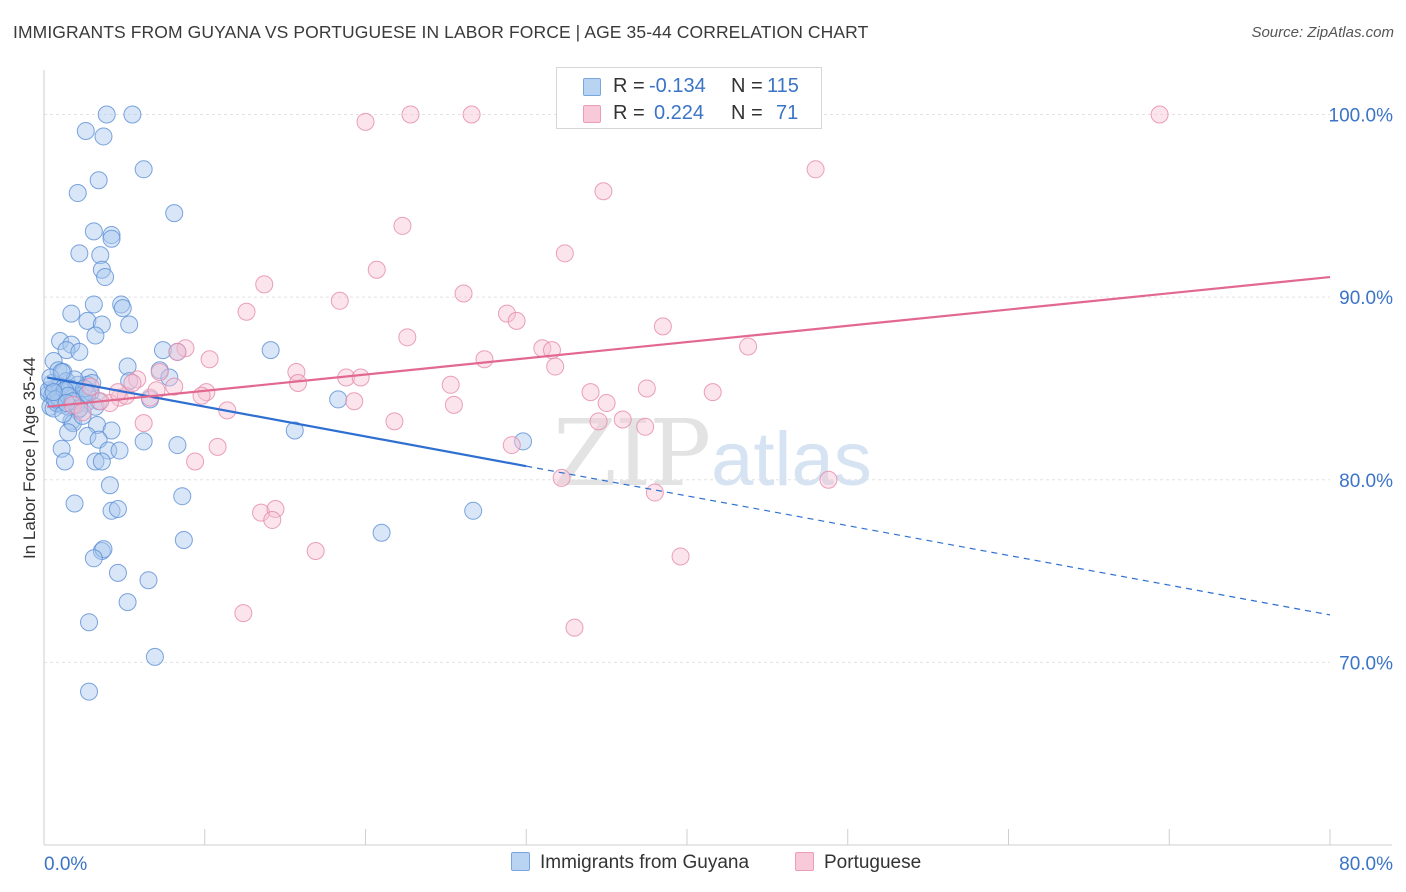 This screenshot has height=892, width=1406. What do you see at coordinates (1366, 481) in the screenshot?
I see `y-tick-label: 80.0%` at bounding box center [1366, 481].